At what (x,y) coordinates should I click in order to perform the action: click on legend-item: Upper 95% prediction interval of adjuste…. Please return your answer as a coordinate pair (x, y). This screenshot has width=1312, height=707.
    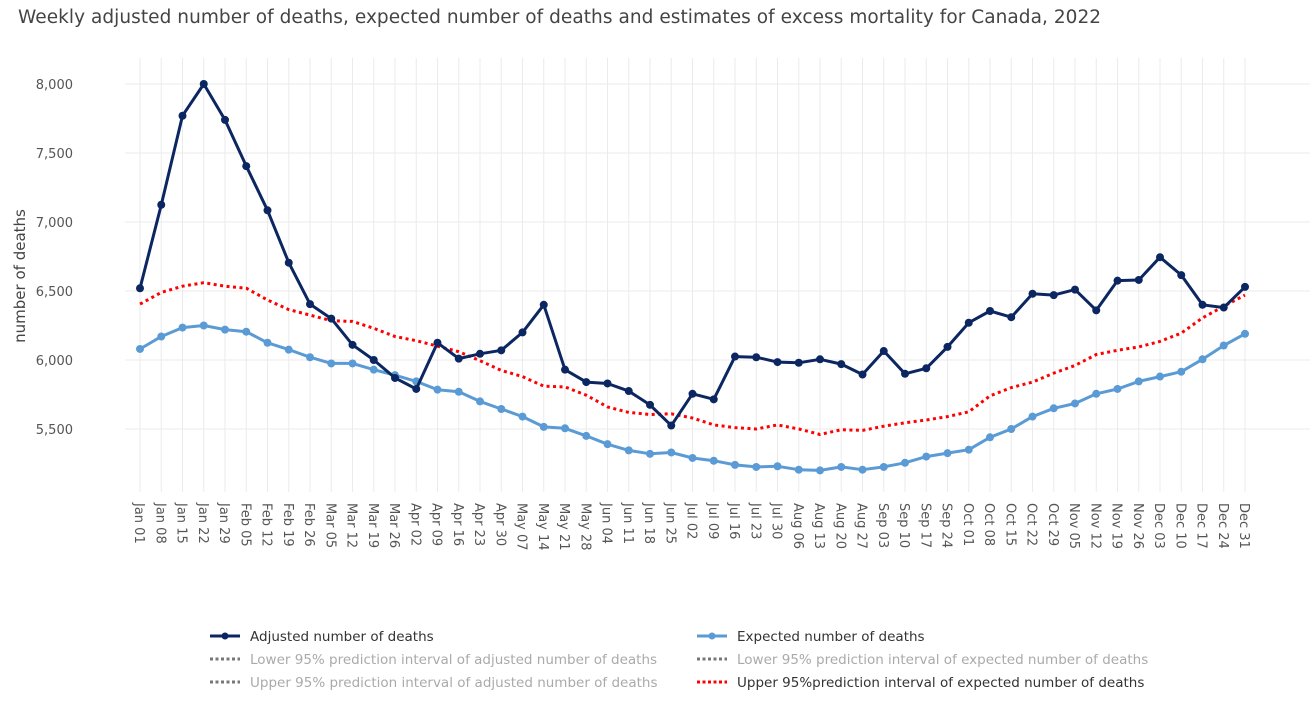
    Looking at the image, I should click on (434, 683).